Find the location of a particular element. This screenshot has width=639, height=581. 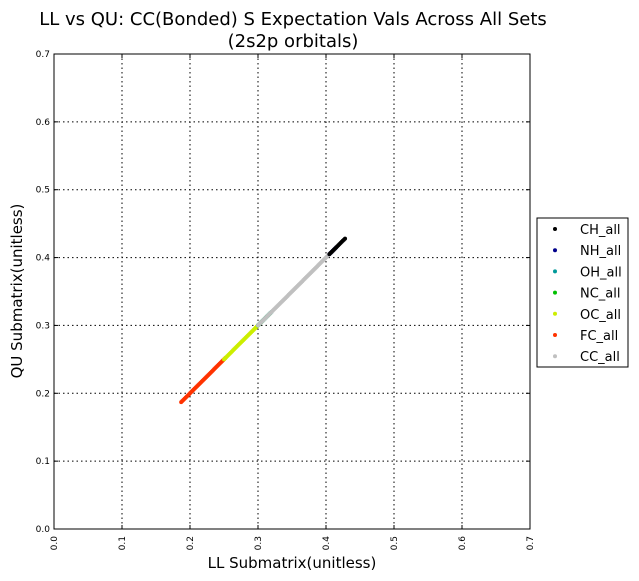

legend-marker-fc-all is located at coordinates (555, 335).